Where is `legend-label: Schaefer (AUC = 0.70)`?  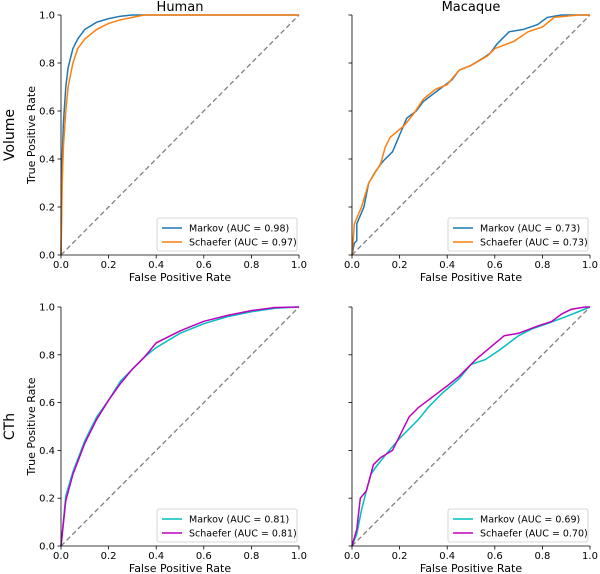
legend-label: Schaefer (AUC = 0.70) is located at coordinates (534, 534).